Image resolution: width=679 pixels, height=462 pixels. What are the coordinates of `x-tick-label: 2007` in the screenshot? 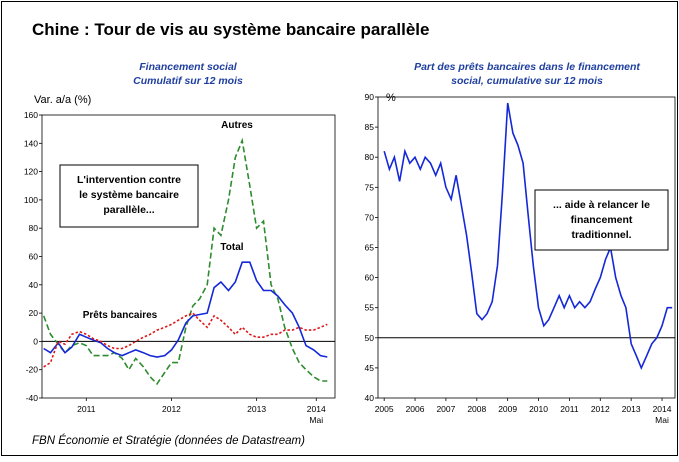 It's located at (445, 409).